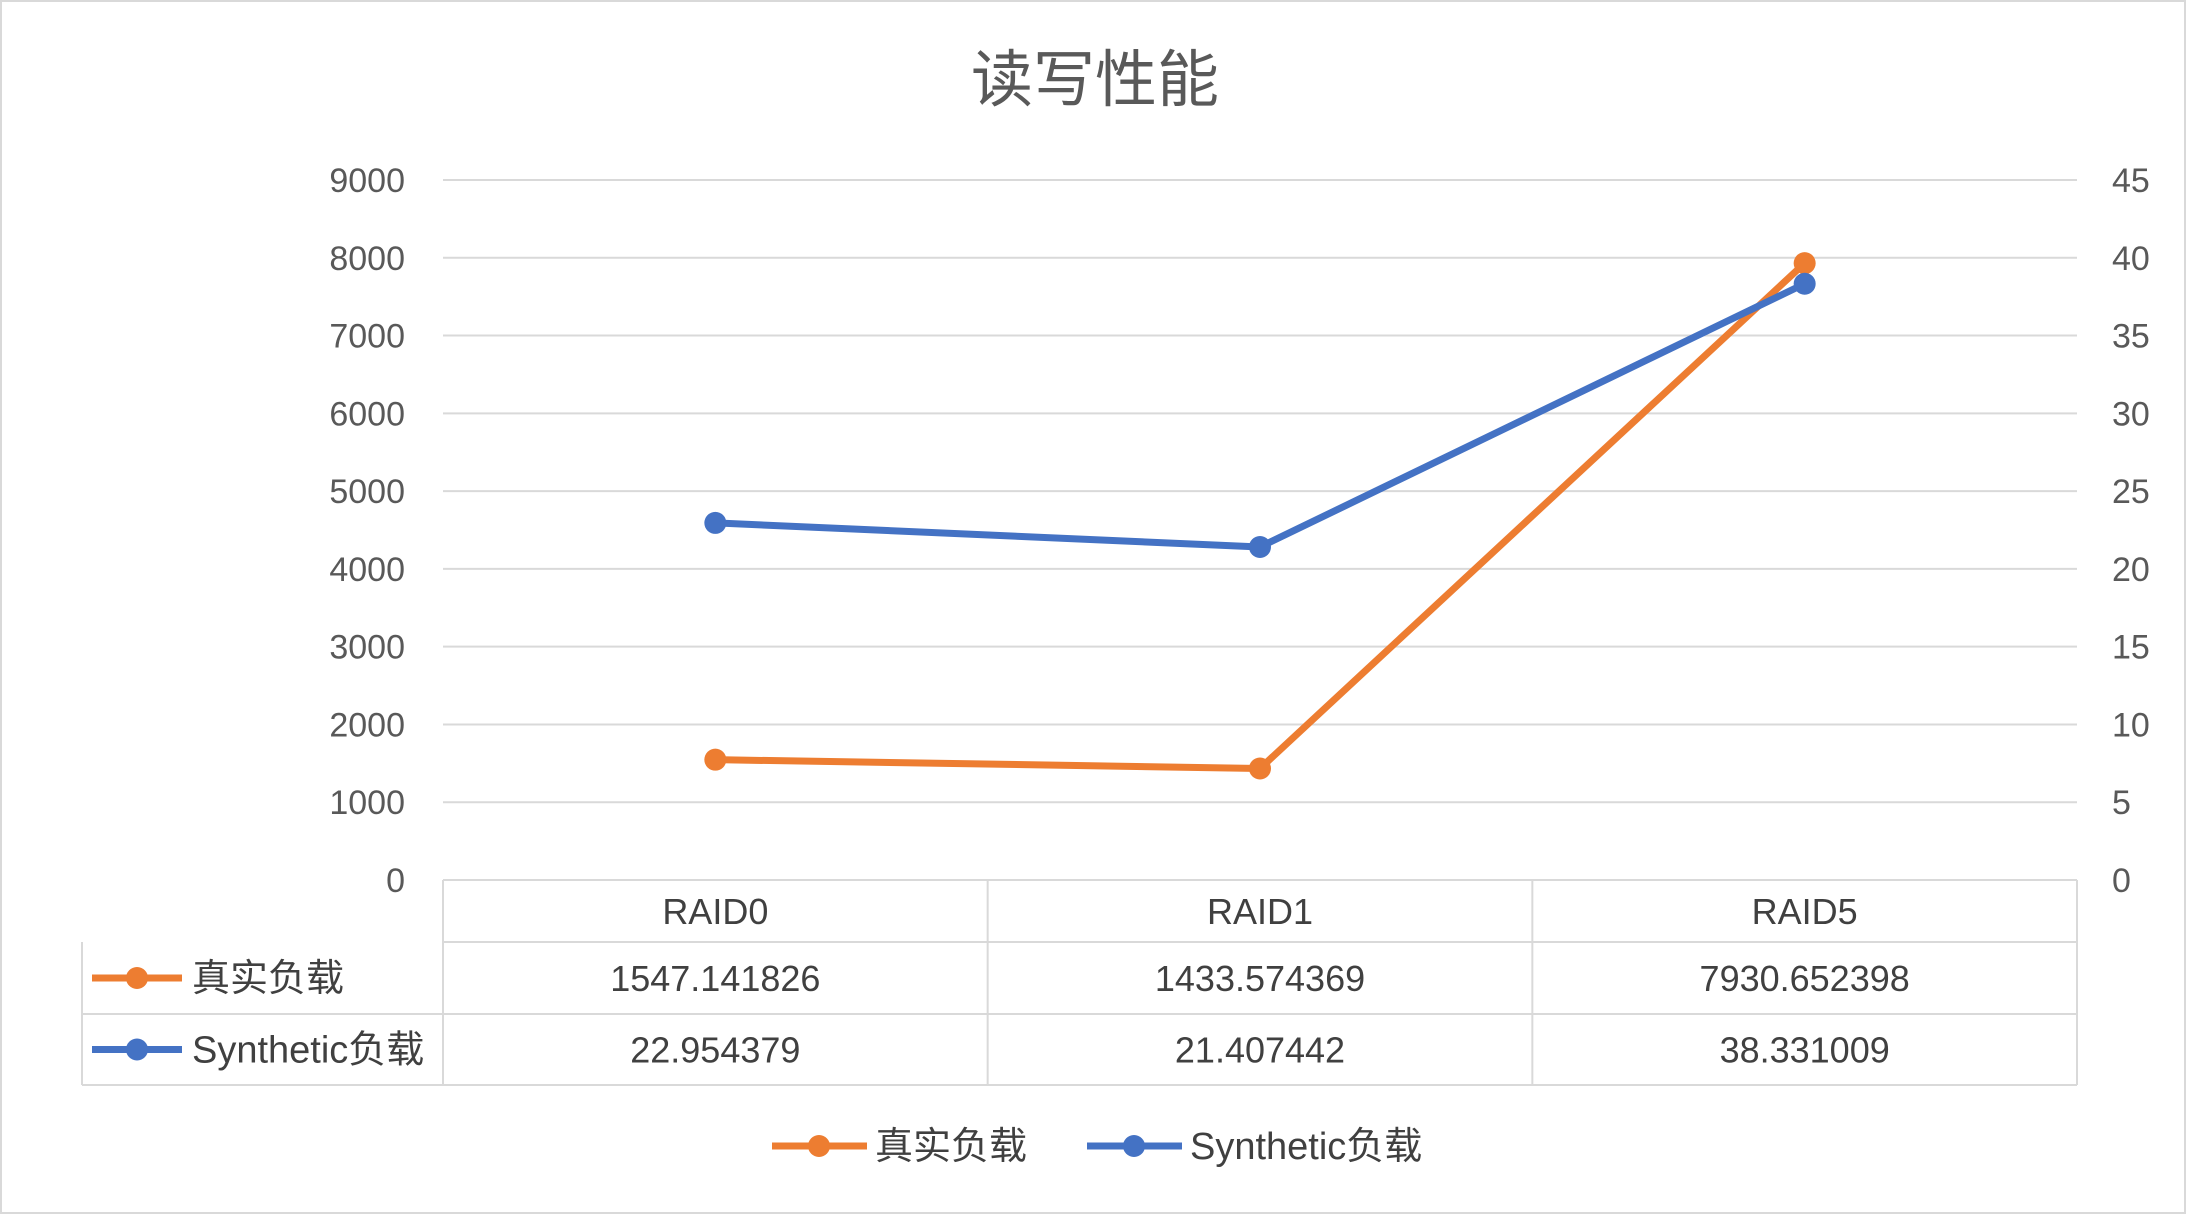 This screenshot has width=2186, height=1216. Describe the element at coordinates (1805, 1050) in the screenshot. I see `table-cell-value: 38.331009` at that location.